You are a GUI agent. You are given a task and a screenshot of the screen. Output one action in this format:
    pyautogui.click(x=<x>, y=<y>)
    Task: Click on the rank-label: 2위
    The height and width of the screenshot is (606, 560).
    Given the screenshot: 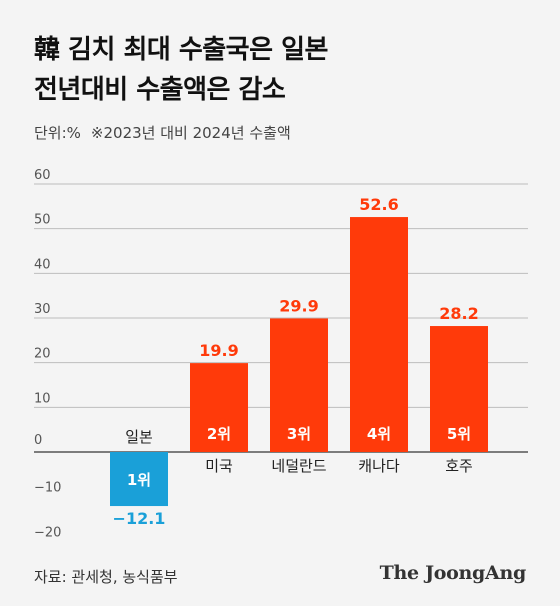 What is the action you would take?
    pyautogui.click(x=219, y=434)
    